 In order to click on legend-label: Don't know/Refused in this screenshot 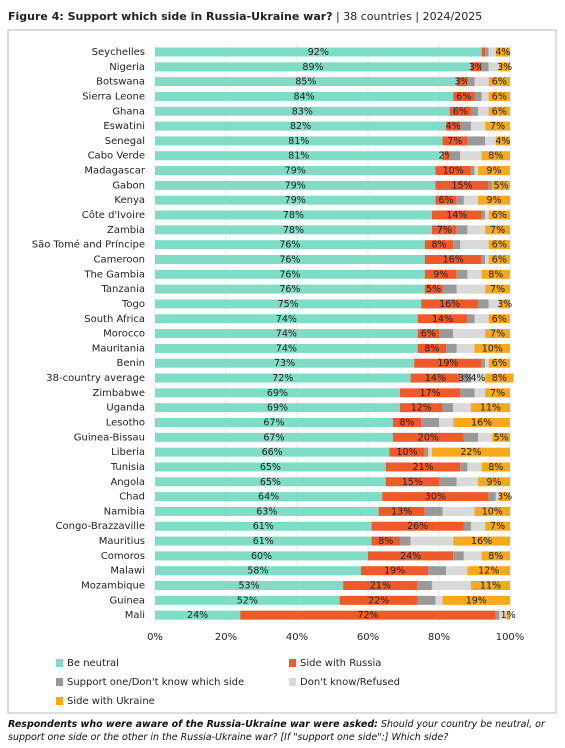, I will do `click(350, 682)`.